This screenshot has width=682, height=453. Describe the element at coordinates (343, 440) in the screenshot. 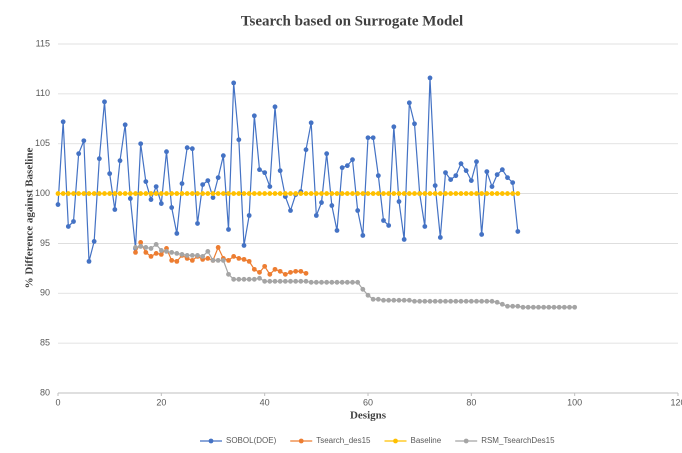

I see `legend-label: Tsearch_des15` at that location.